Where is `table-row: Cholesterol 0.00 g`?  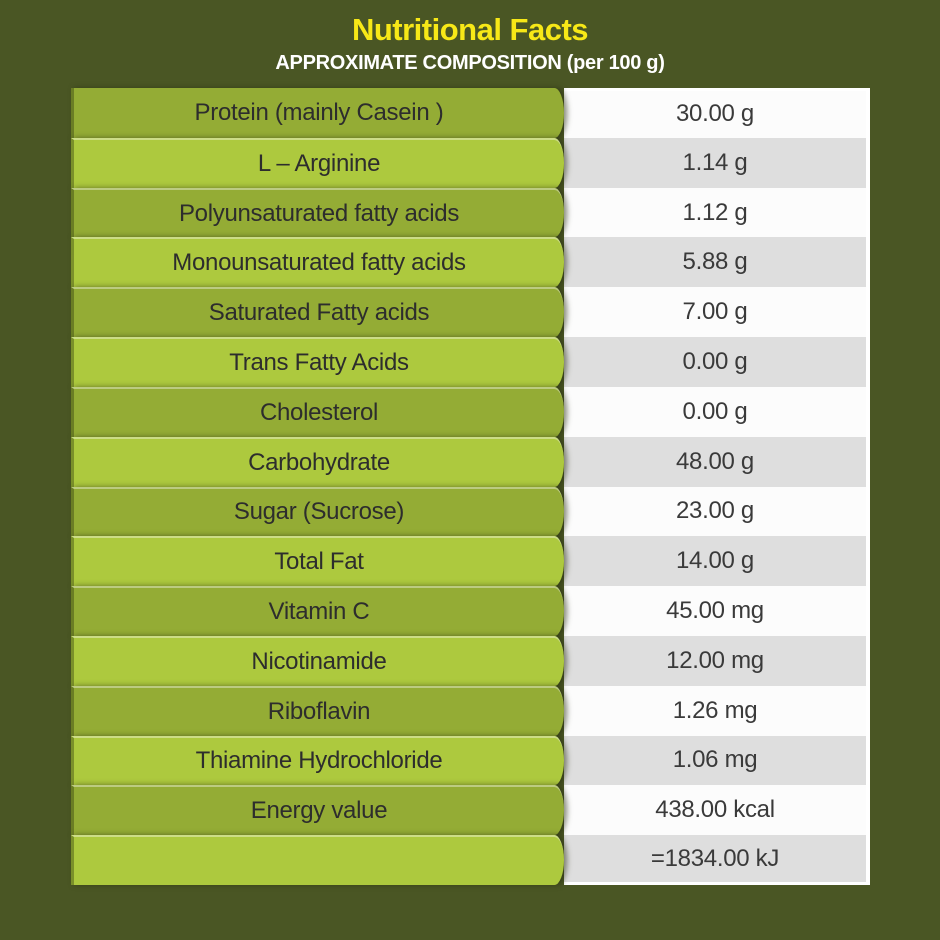
table-row: Cholesterol 0.00 g is located at coordinates (470, 411).